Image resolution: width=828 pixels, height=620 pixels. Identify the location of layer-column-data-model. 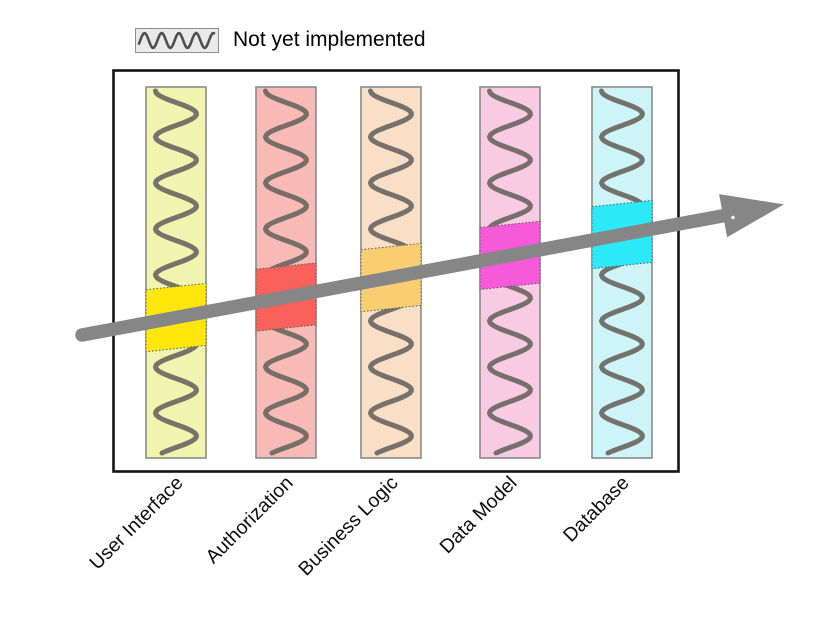
(510, 272).